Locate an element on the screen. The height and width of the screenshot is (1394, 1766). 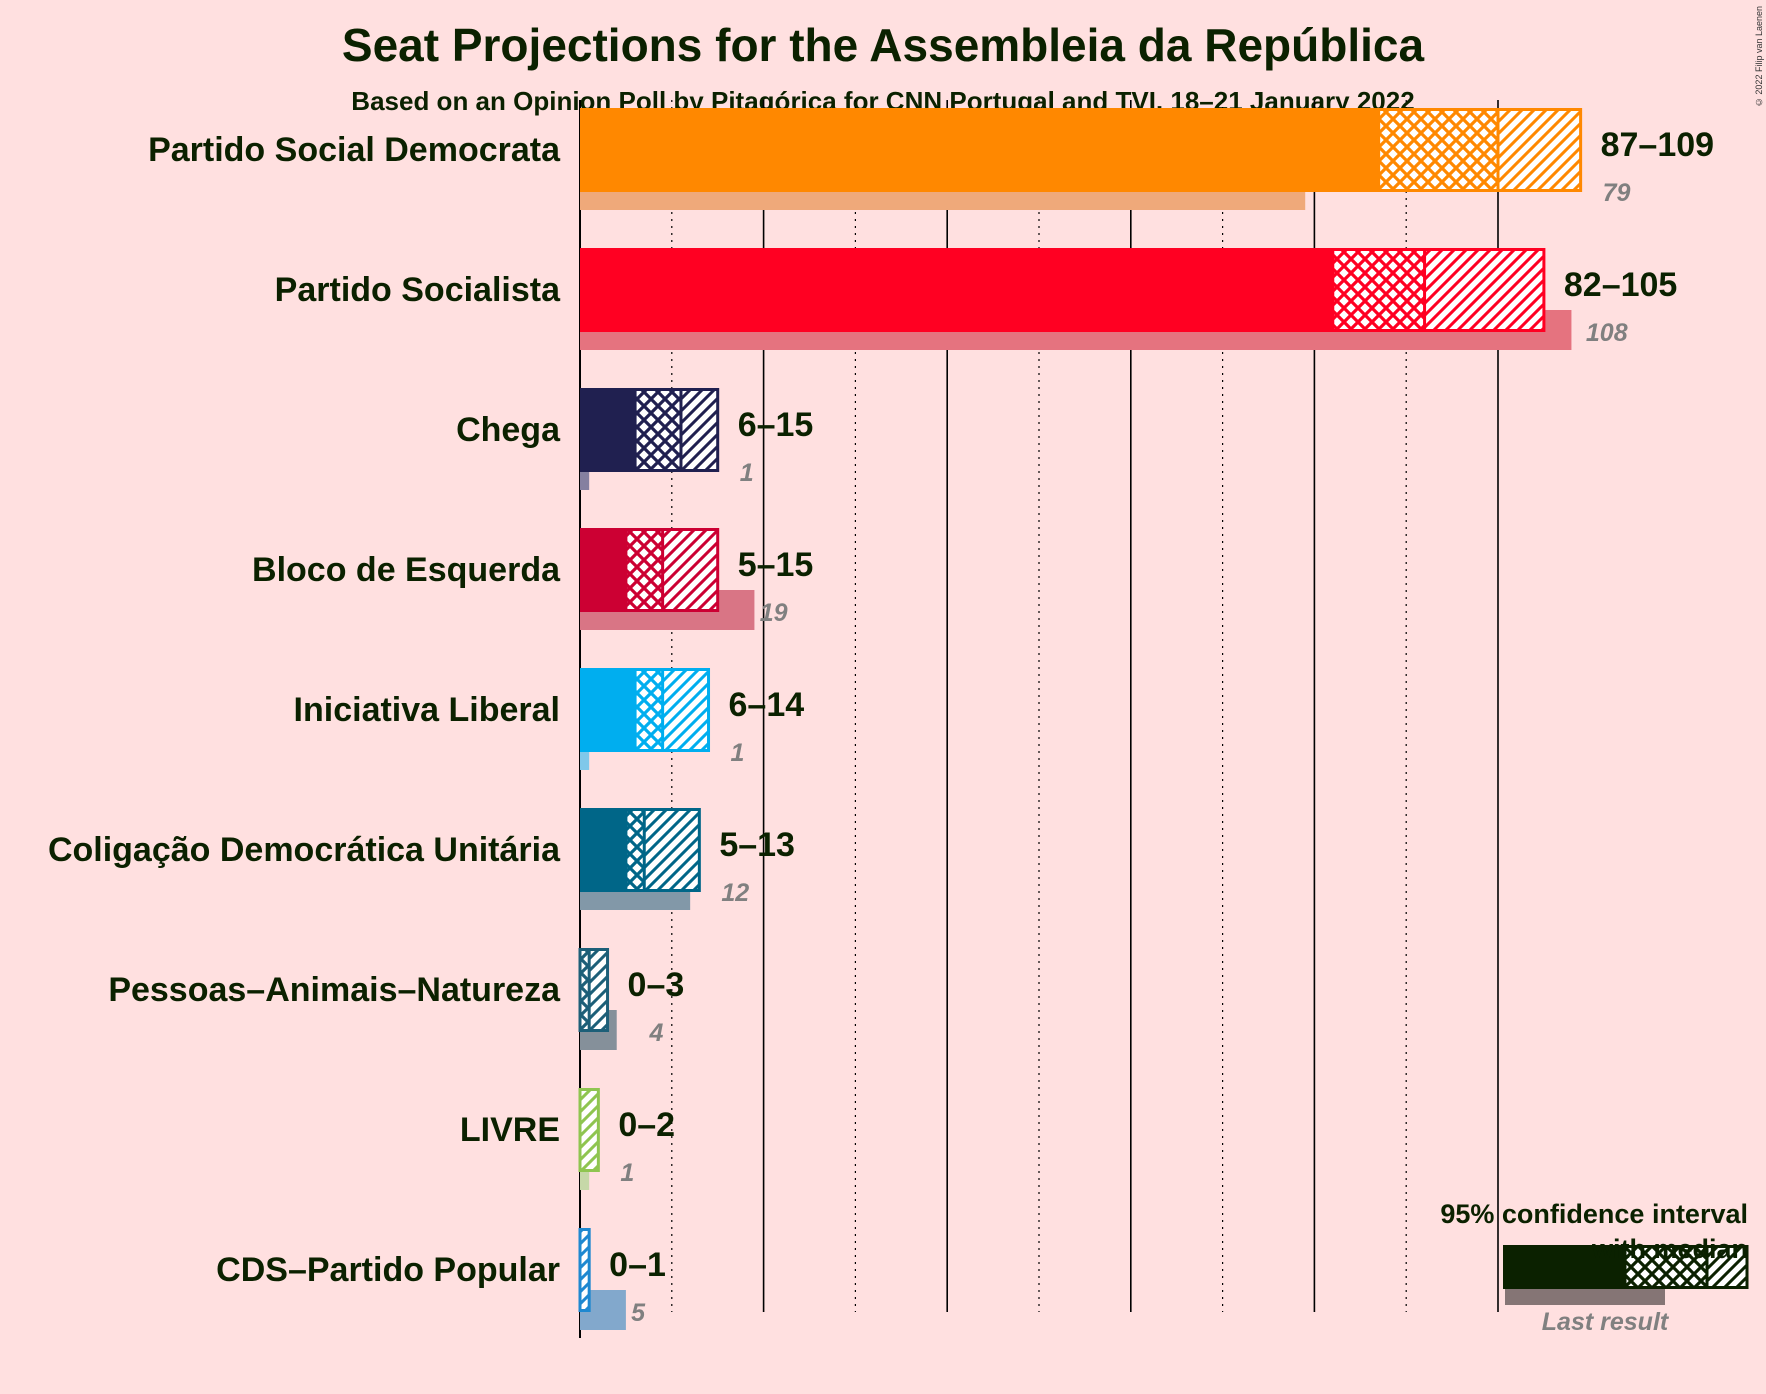
range-label: 0–2 is located at coordinates (646, 1125).